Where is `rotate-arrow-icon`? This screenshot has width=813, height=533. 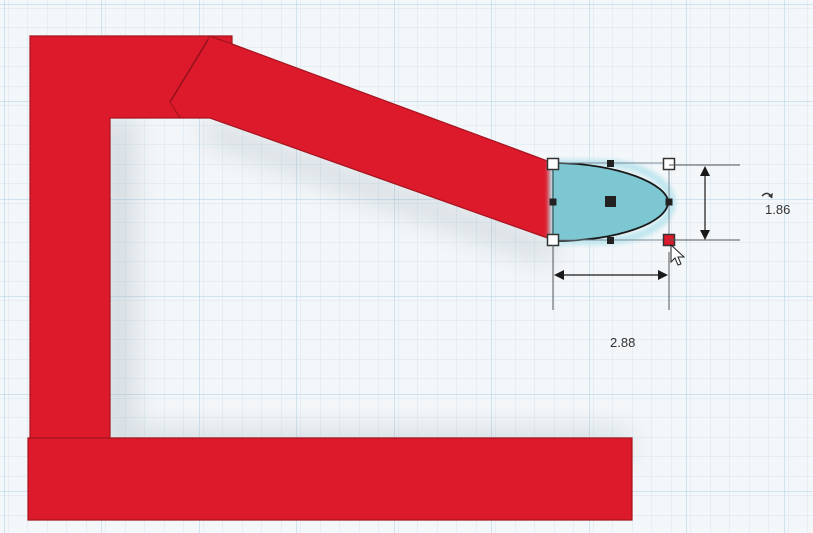
rotate-arrow-icon is located at coordinates (767, 195).